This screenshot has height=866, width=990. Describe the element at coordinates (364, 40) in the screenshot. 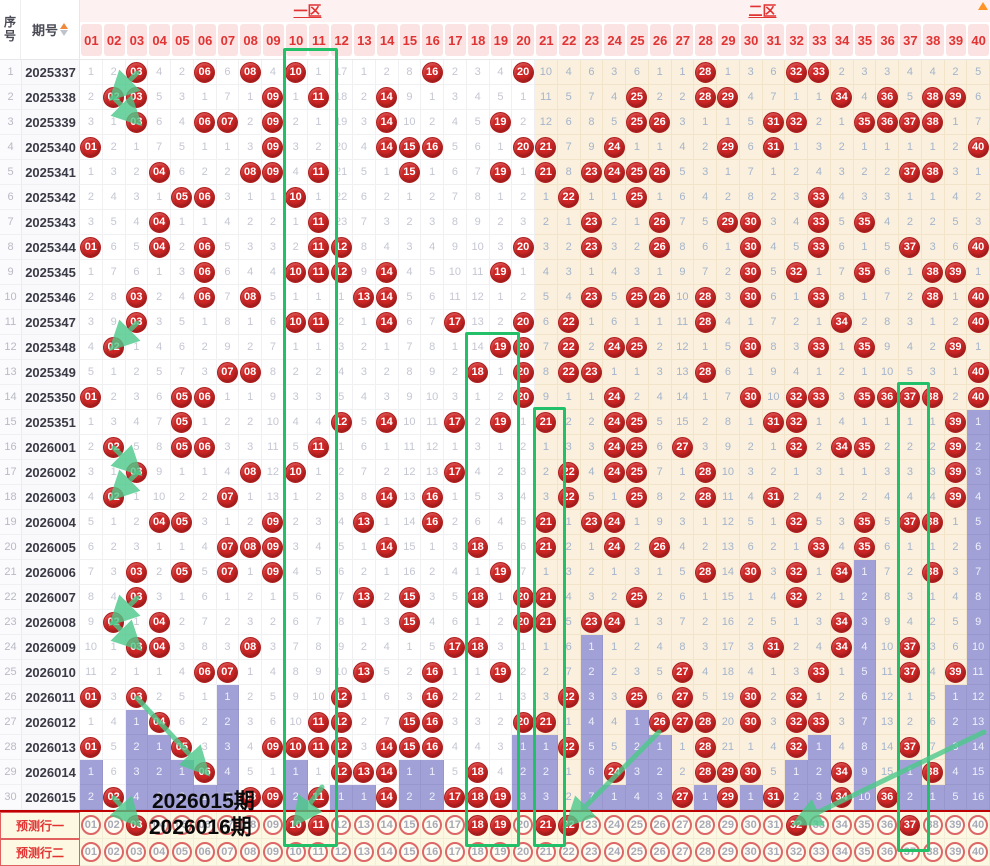

I see `column-header-13: 13` at that location.